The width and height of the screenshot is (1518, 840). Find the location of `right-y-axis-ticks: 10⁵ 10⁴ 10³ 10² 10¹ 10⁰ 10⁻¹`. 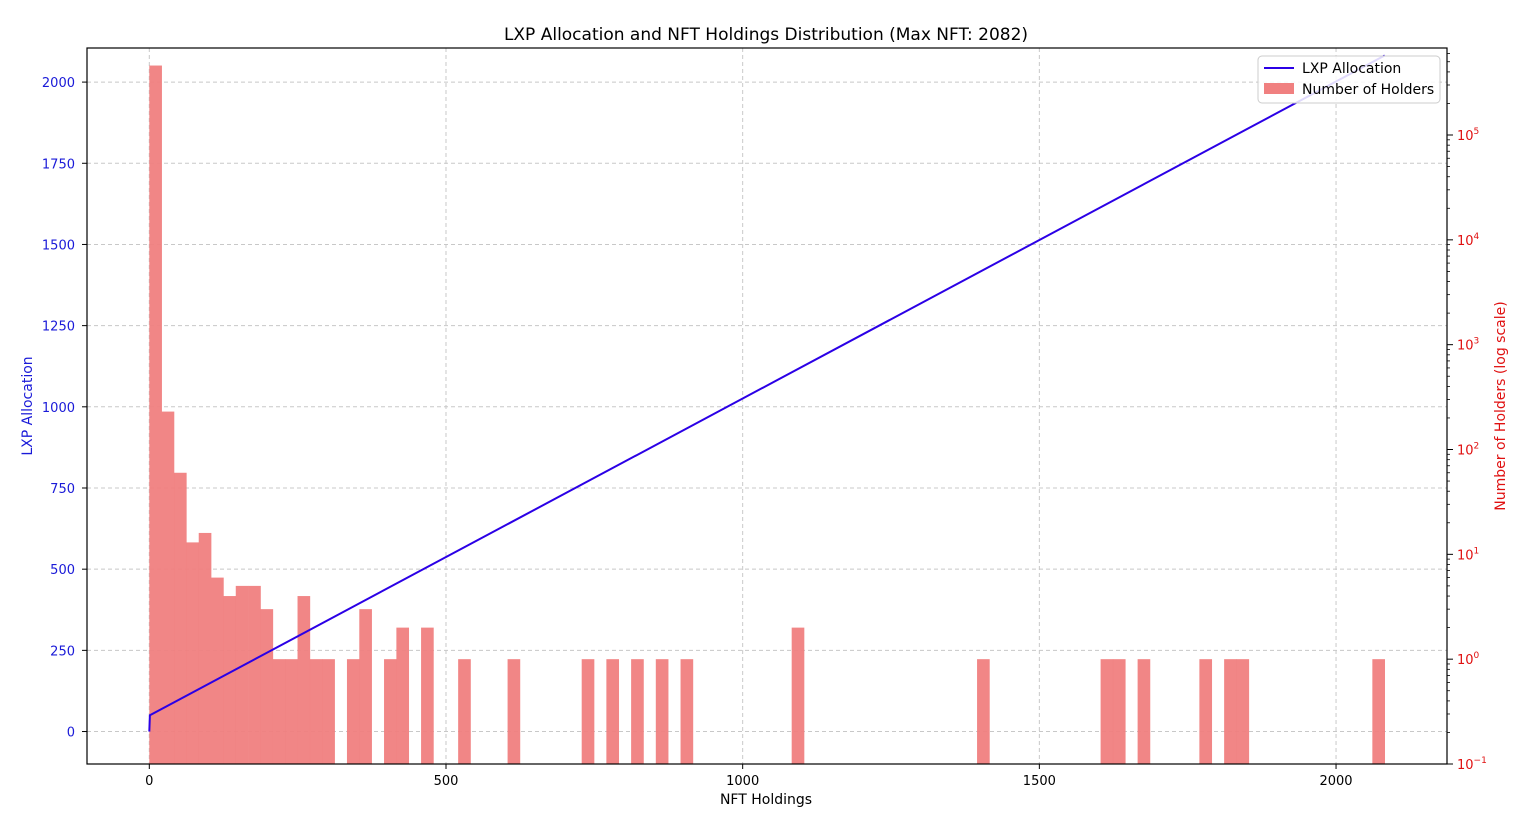

right-y-axis-ticks: 10⁵ 10⁴ 10³ 10² 10¹ 10⁰ 10⁻¹ is located at coordinates (1467, 413).